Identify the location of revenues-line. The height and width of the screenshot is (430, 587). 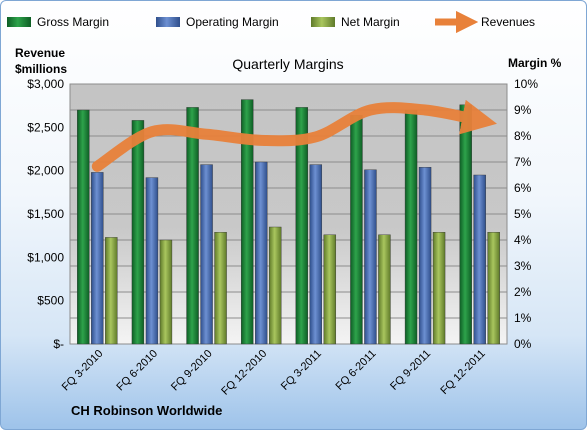
(294, 135).